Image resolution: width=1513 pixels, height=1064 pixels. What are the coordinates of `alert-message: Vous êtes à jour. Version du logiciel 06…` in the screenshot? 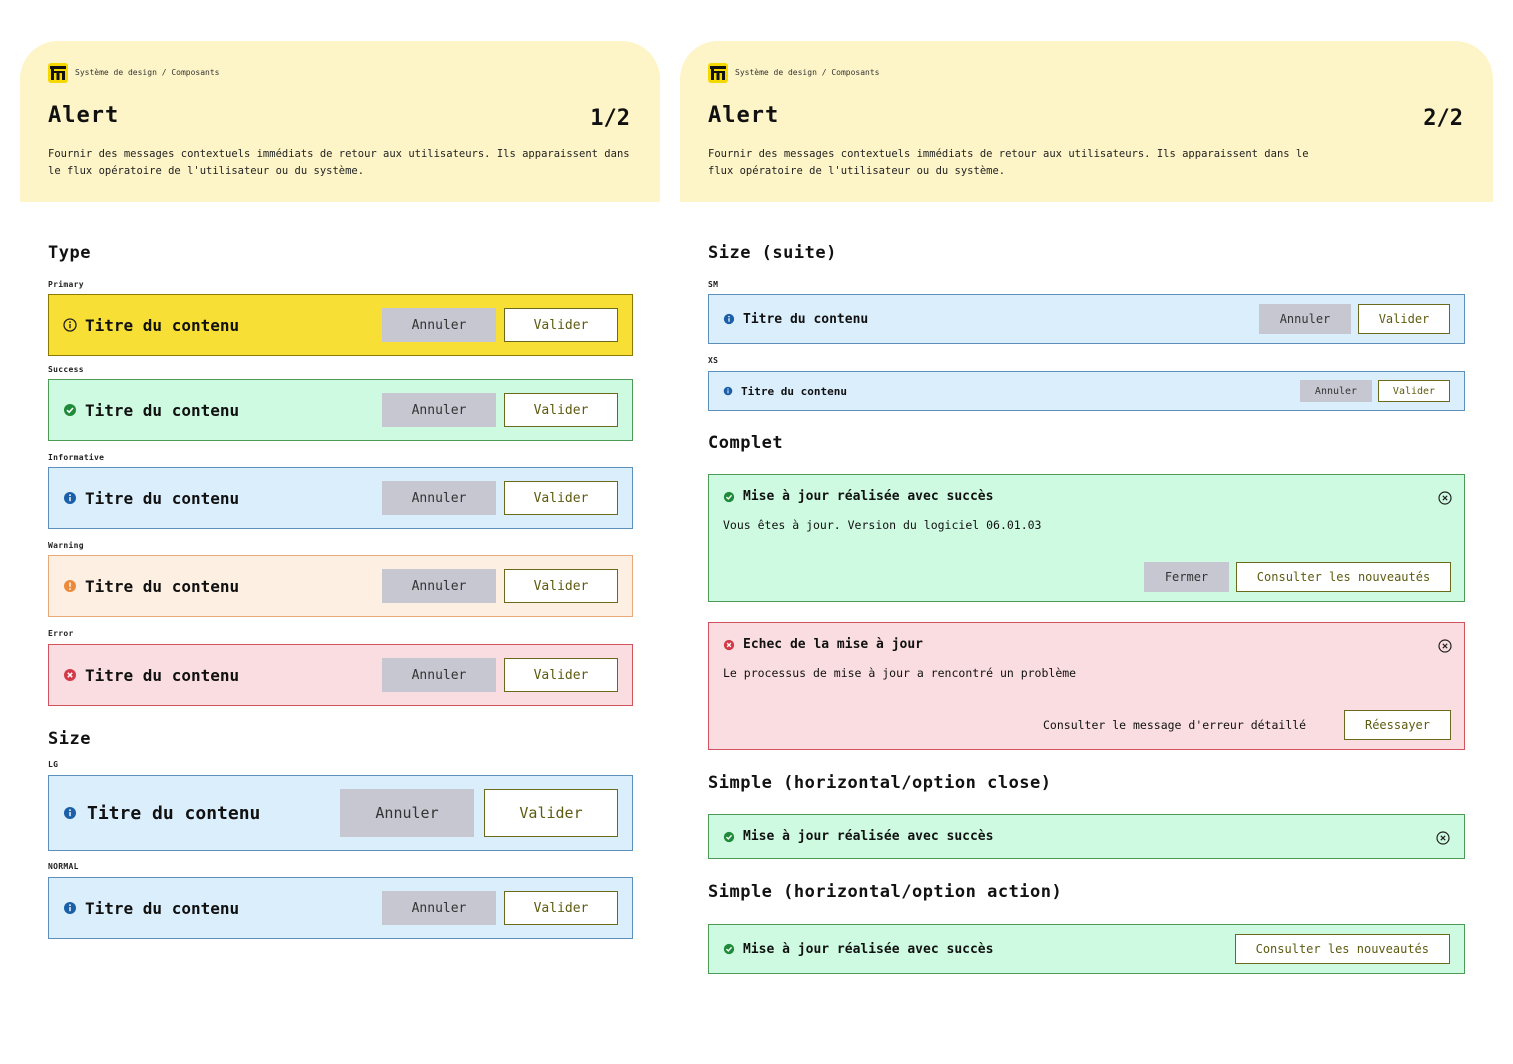 It's located at (882, 525).